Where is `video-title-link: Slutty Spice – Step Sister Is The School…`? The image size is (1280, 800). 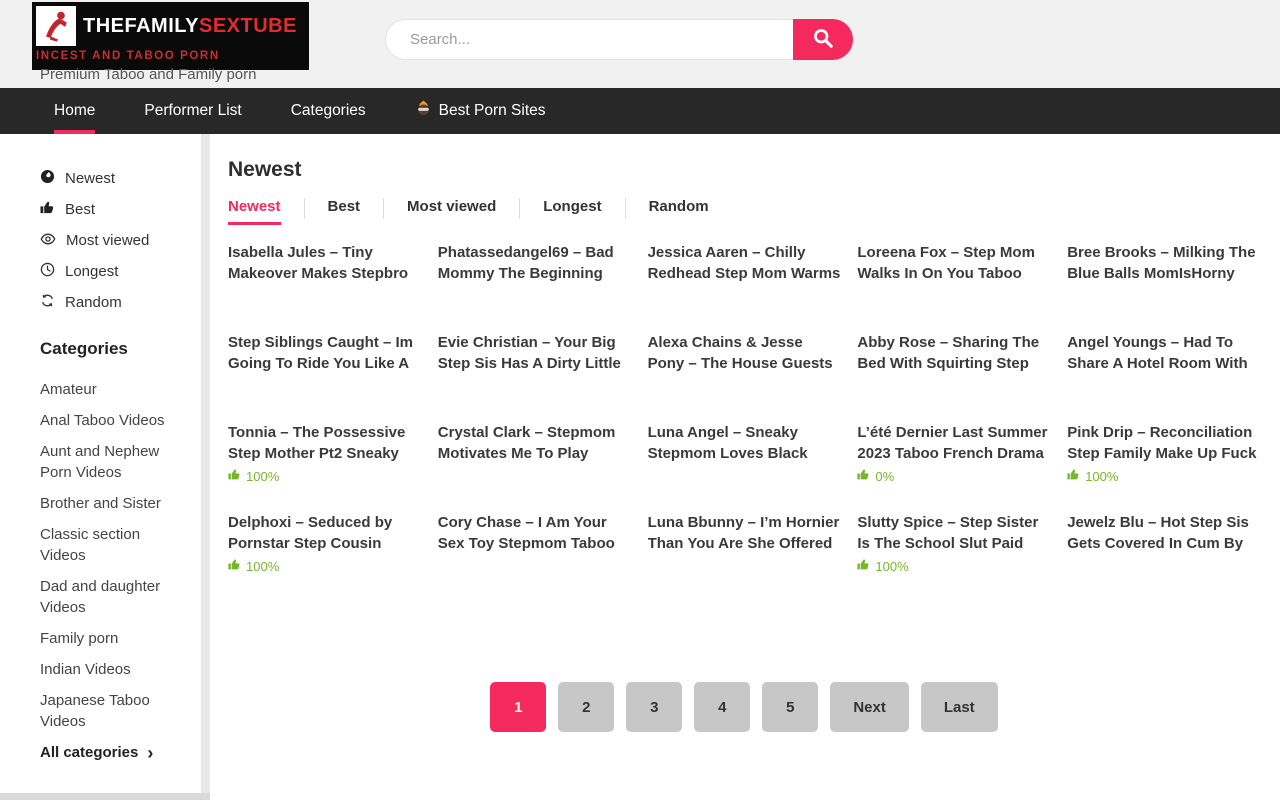
video-title-link: Slutty Spice – Step Sister Is The School… is located at coordinates (948, 533).